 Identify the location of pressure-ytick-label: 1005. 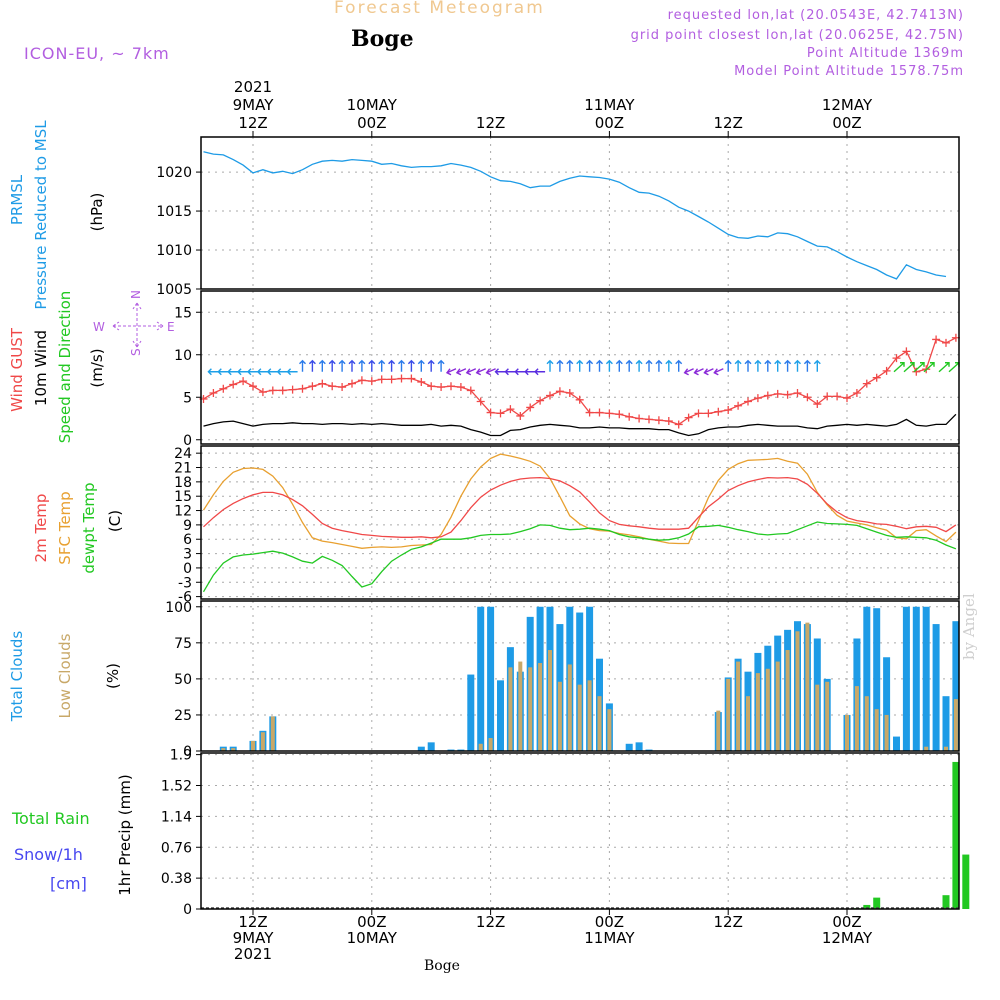
(174, 290).